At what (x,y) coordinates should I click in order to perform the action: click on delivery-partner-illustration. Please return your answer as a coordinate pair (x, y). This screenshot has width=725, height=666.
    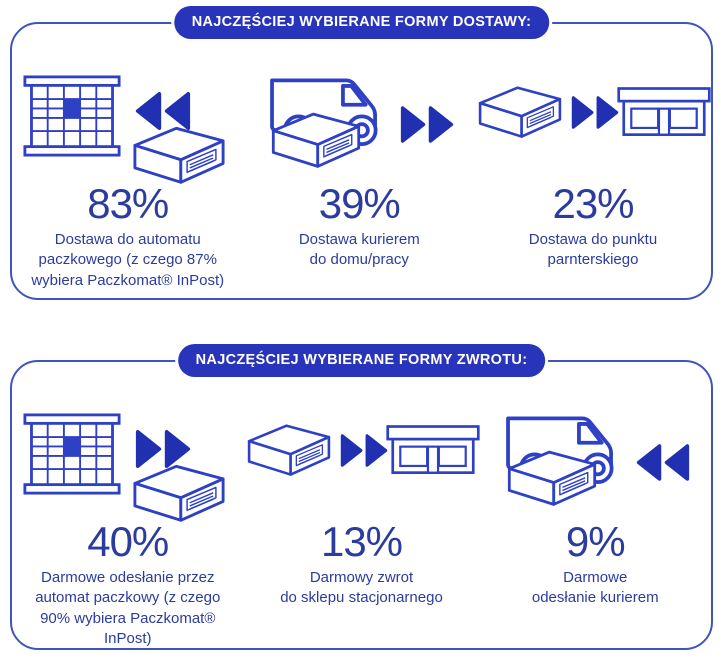
    Looking at the image, I should click on (593, 118).